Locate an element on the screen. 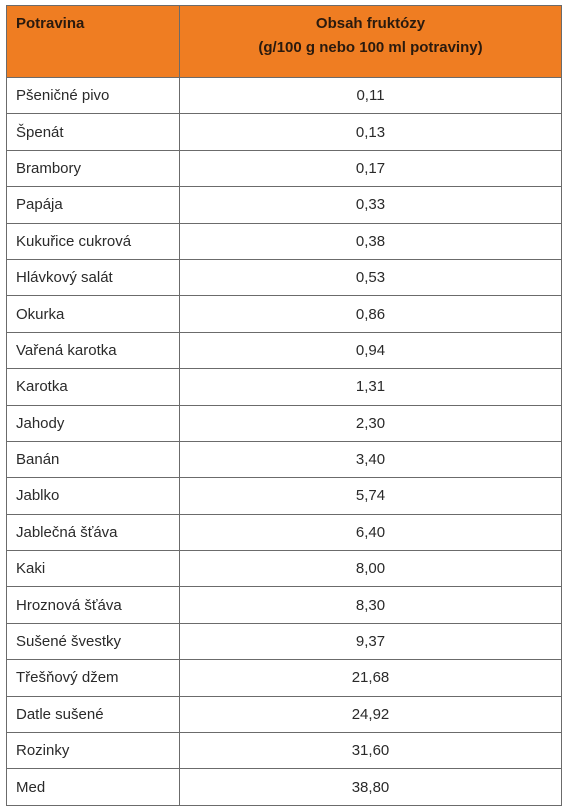 The height and width of the screenshot is (806, 569). food-name: Rozinky is located at coordinates (93, 751).